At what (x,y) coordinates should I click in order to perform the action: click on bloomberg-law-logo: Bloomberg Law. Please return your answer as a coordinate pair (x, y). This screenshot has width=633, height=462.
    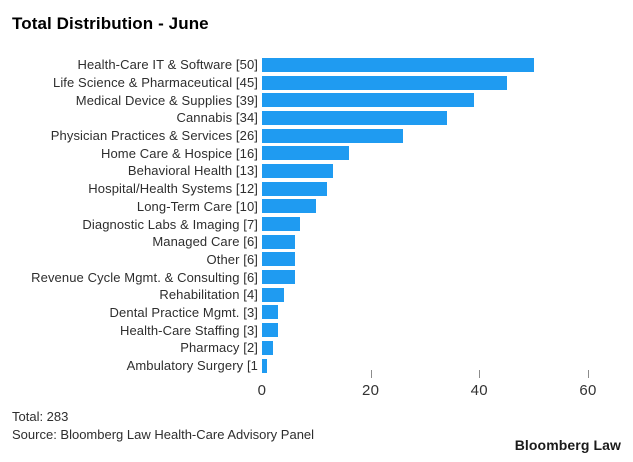
    Looking at the image, I should click on (567, 445).